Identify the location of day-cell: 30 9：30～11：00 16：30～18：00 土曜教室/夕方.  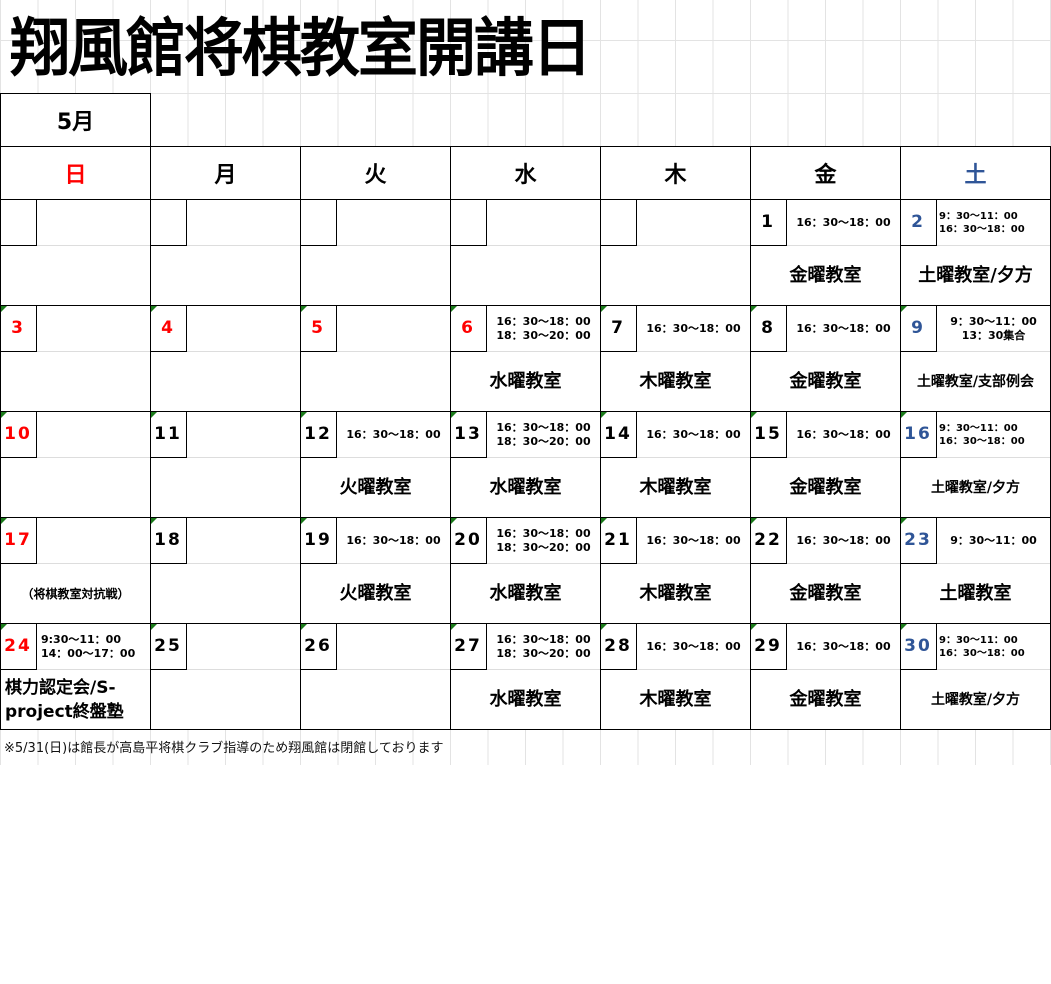
(975, 676).